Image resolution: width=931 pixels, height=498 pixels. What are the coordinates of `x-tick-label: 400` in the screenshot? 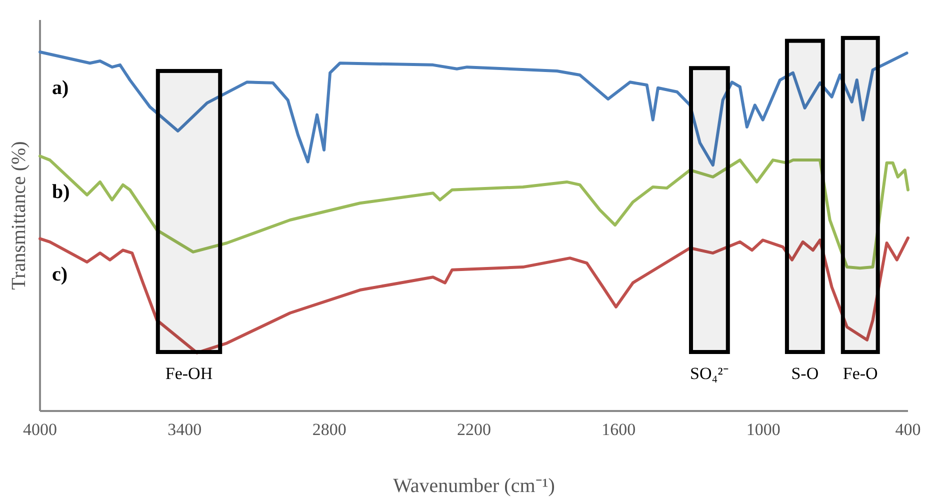 It's located at (908, 430).